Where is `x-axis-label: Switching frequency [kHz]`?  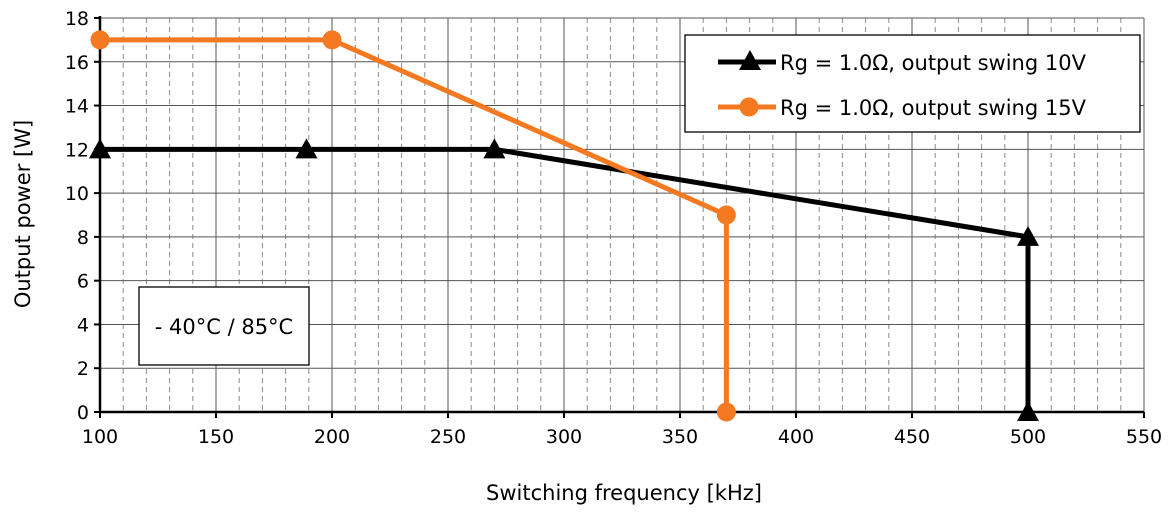
x-axis-label: Switching frequency [kHz] is located at coordinates (624, 493).